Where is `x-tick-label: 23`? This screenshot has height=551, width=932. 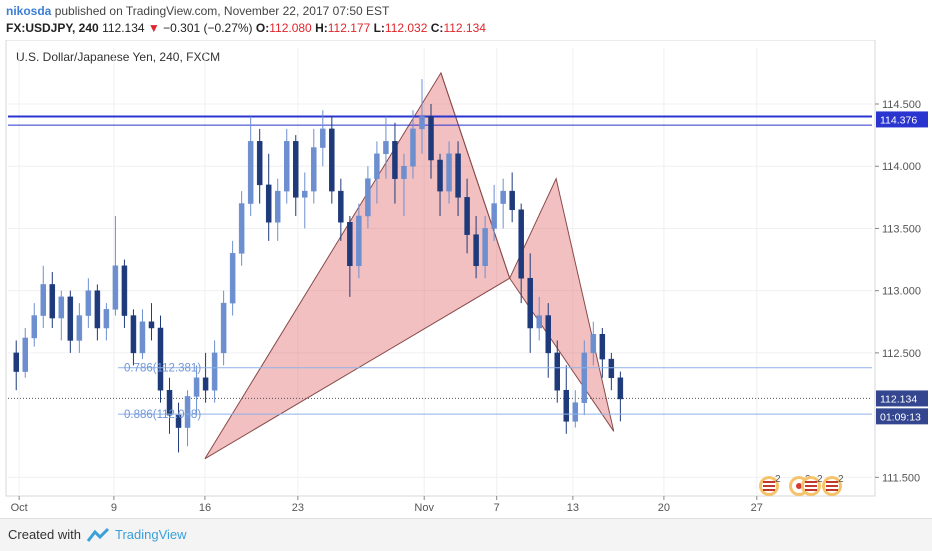 x-tick-label: 23 is located at coordinates (298, 508).